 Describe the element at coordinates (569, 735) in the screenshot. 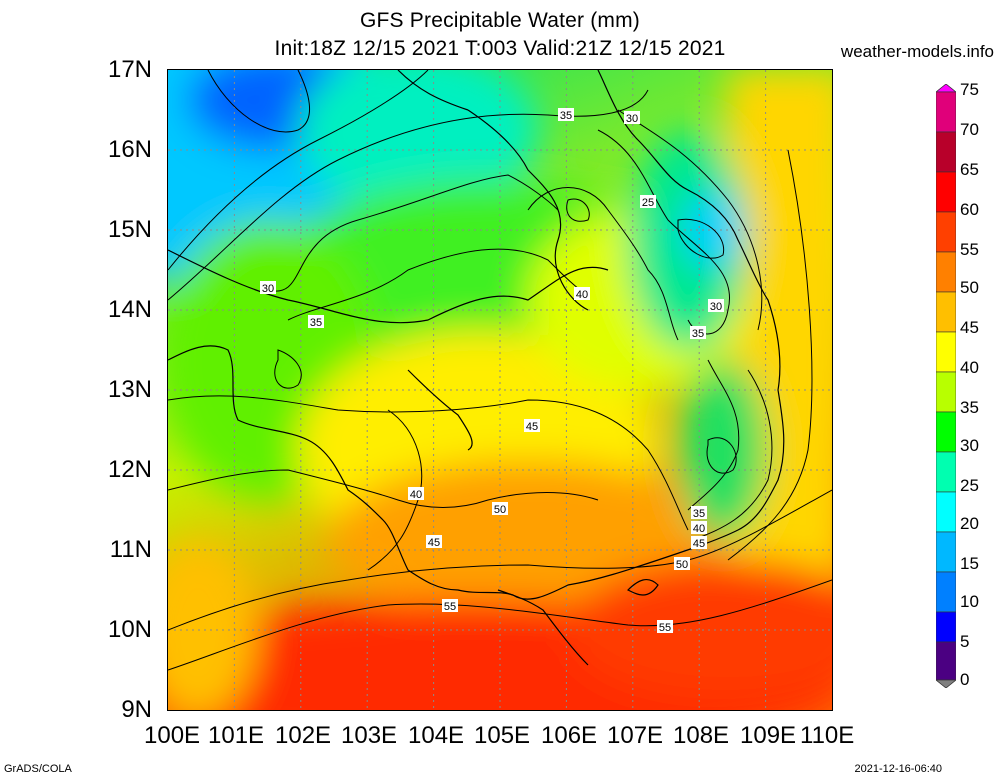

I see `lon-label: 106E` at that location.